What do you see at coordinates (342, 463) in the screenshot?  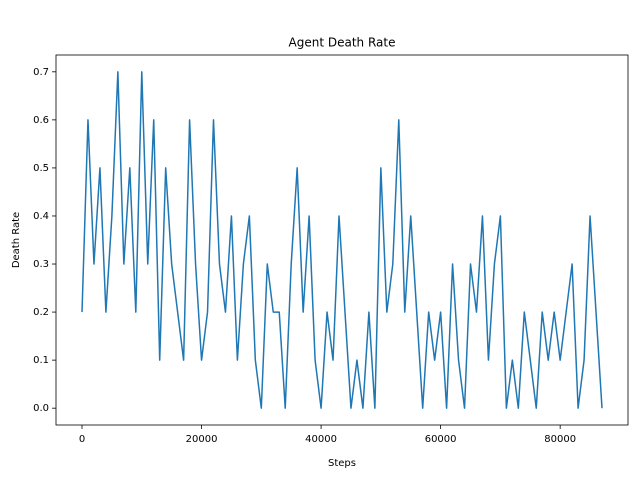 I see `x-axis-label: Steps` at bounding box center [342, 463].